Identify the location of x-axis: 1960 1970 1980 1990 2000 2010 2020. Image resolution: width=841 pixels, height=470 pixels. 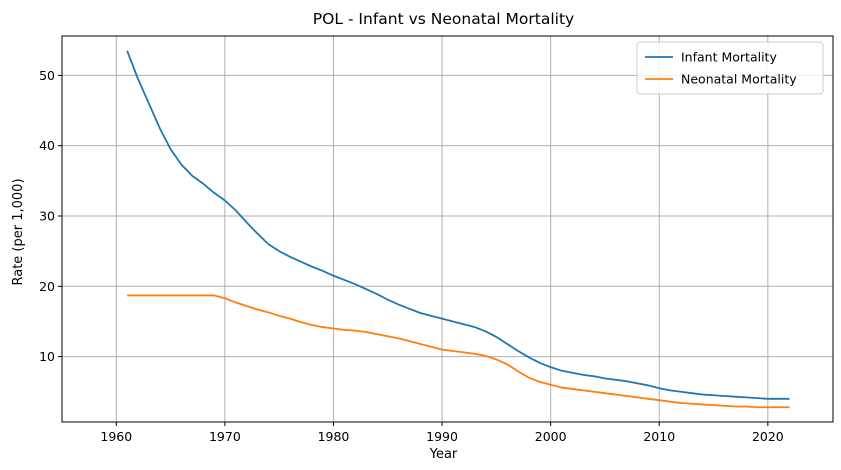
(442, 433).